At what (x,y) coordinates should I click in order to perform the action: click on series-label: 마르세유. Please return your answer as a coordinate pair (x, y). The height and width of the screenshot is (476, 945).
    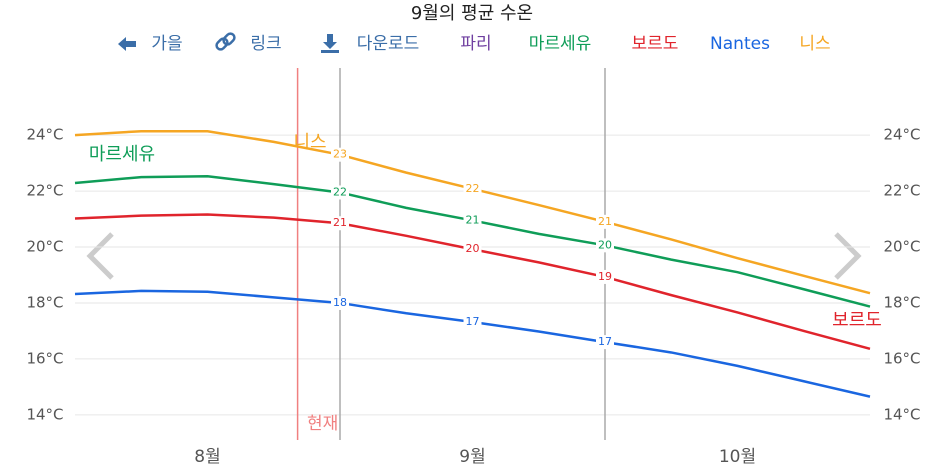
    Looking at the image, I should click on (122, 154).